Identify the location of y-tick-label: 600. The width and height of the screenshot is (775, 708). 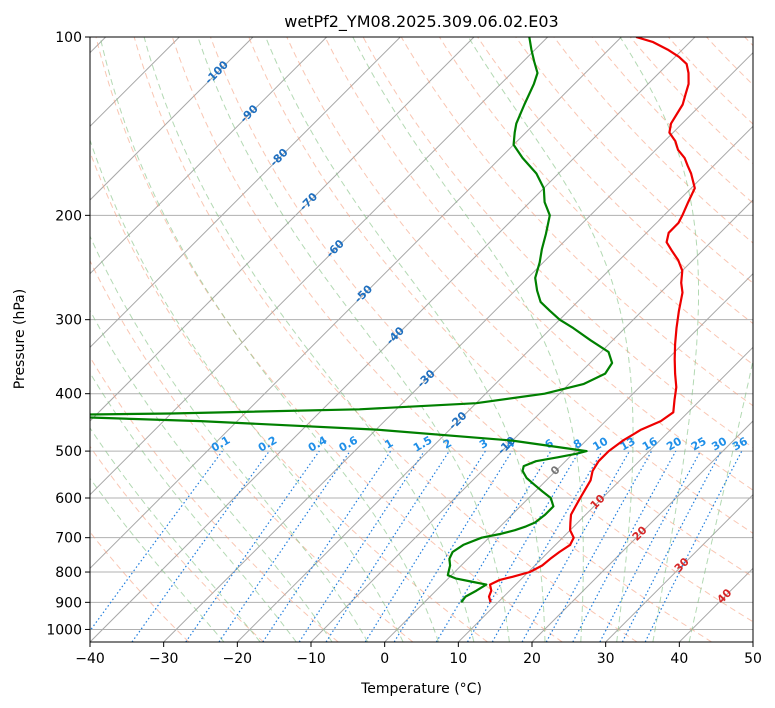
(68, 499).